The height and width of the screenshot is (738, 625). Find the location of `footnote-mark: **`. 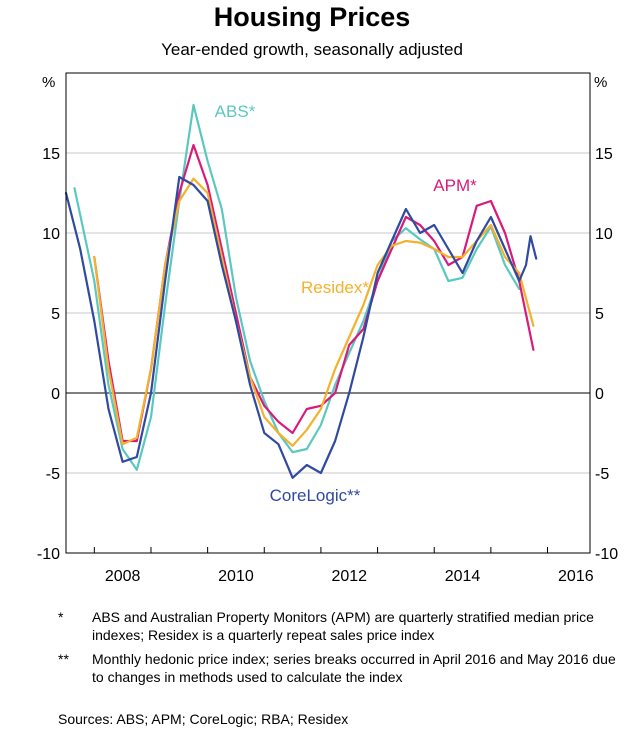

footnote-mark: ** is located at coordinates (63, 659).